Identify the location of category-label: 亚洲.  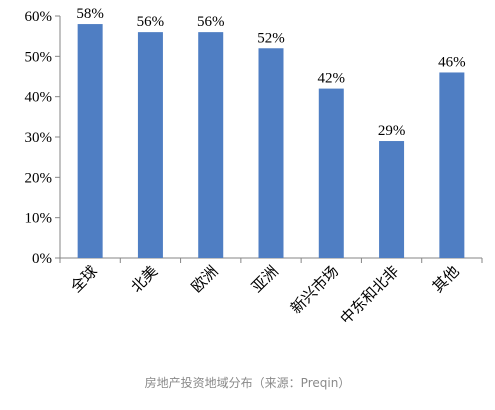
(265, 279).